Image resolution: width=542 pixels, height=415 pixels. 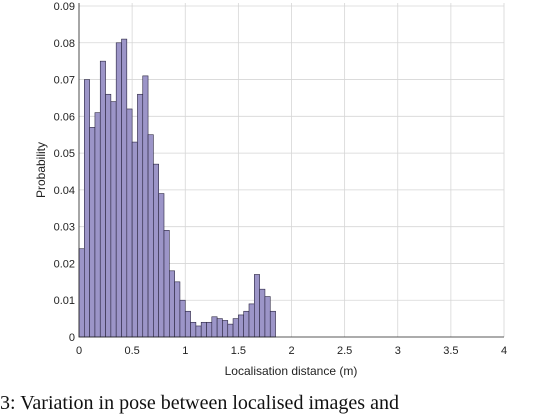 What do you see at coordinates (64, 228) in the screenshot?
I see `y-tick-label: 0.03` at bounding box center [64, 228].